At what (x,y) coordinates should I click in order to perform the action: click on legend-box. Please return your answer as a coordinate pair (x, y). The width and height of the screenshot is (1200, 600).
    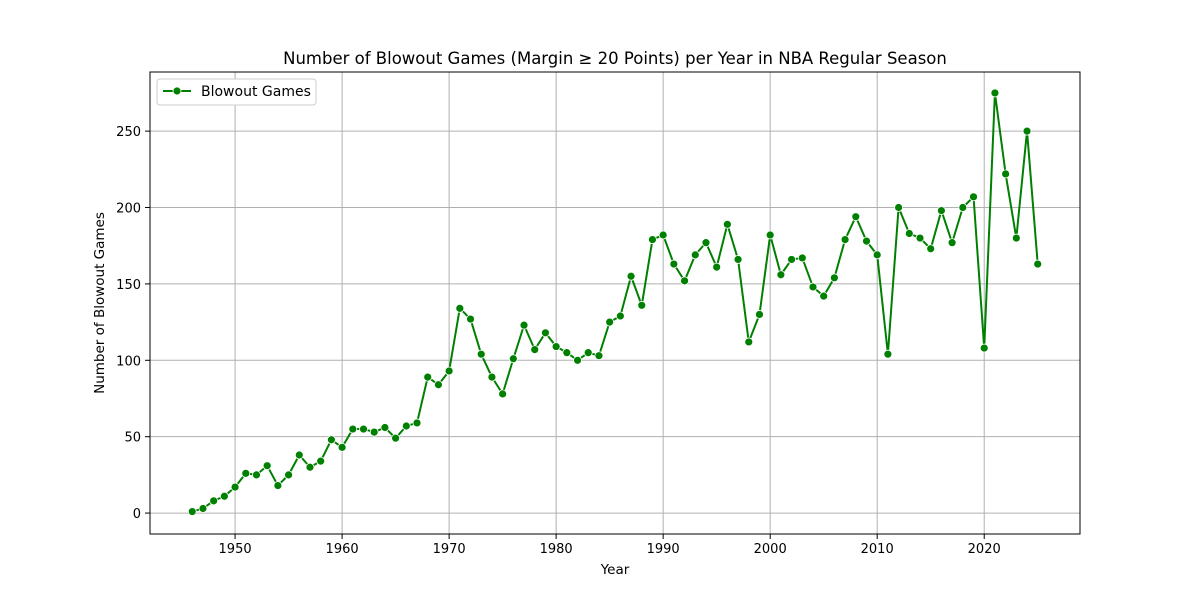
    Looking at the image, I should click on (236, 92).